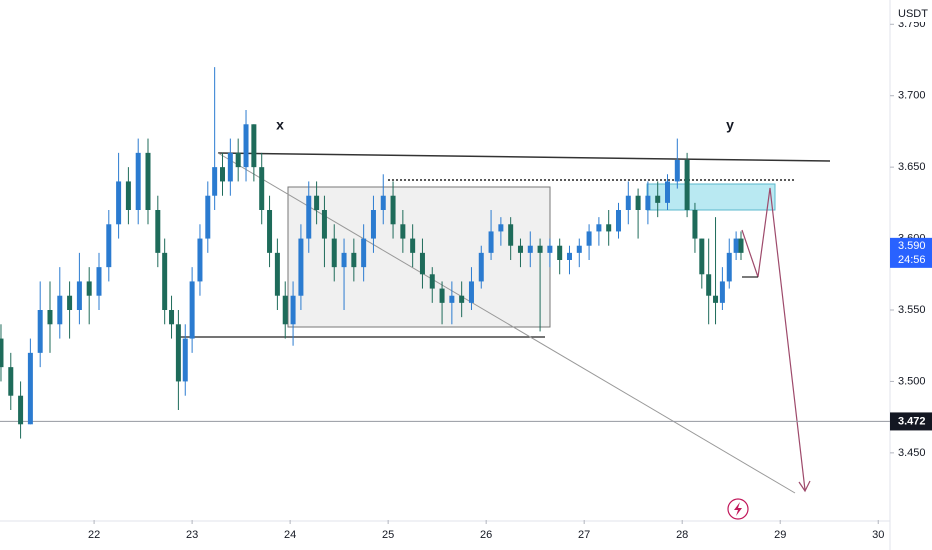 The image size is (932, 550). I want to click on x-tick-label: 22, so click(94, 535).